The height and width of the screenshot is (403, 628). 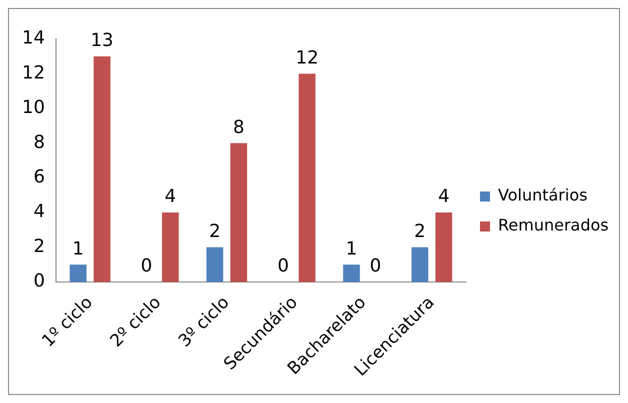 What do you see at coordinates (39, 246) in the screenshot?
I see `y-tick-label: 2` at bounding box center [39, 246].